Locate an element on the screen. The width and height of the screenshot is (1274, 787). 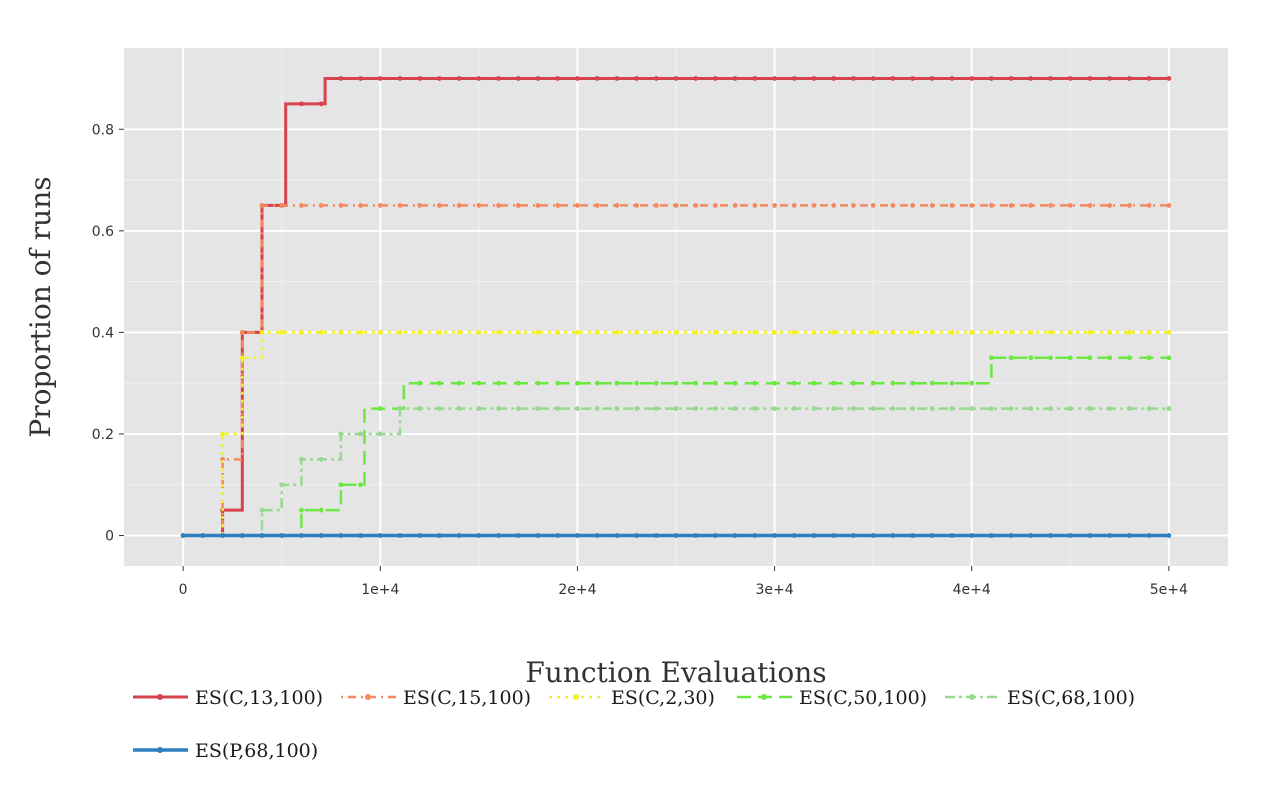
legend-item: ES(C,13,100) is located at coordinates (228, 698).